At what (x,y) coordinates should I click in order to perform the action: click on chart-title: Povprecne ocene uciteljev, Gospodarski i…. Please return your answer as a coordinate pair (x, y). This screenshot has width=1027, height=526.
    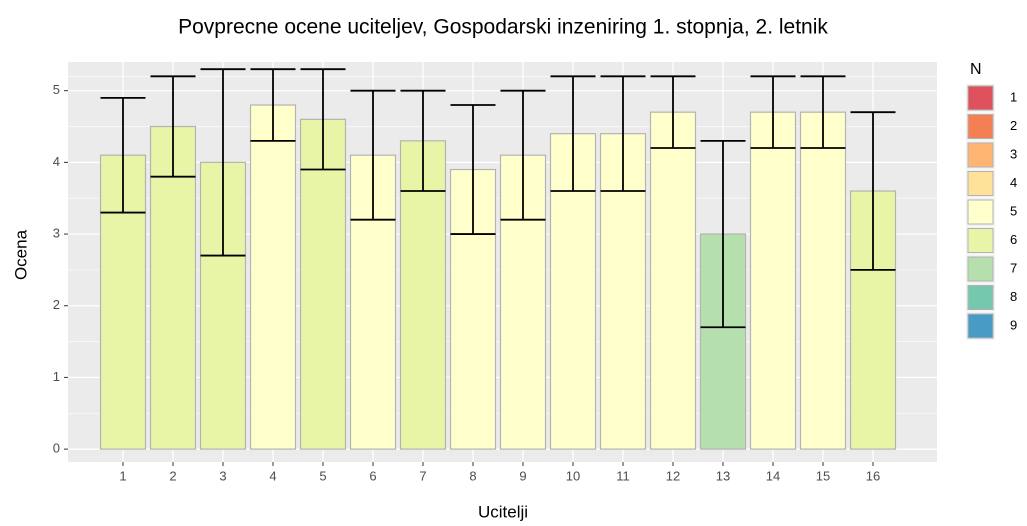
    Looking at the image, I should click on (503, 27).